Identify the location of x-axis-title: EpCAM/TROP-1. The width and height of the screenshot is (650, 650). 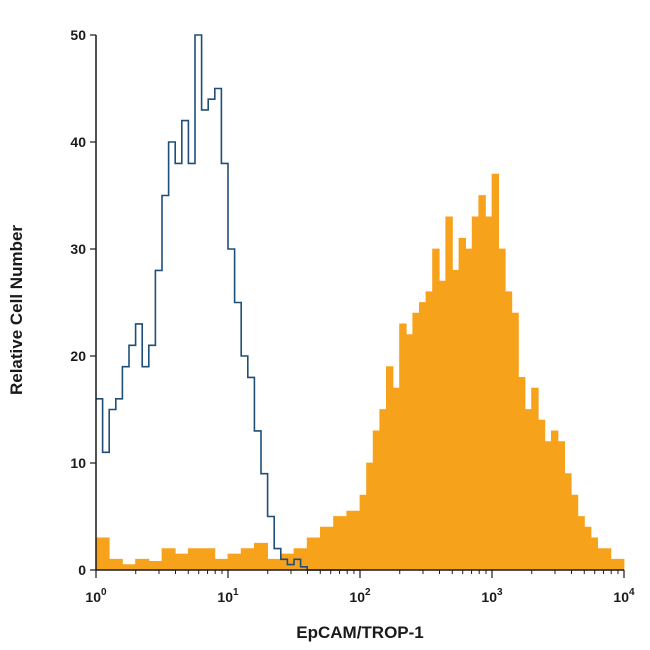
(360, 632).